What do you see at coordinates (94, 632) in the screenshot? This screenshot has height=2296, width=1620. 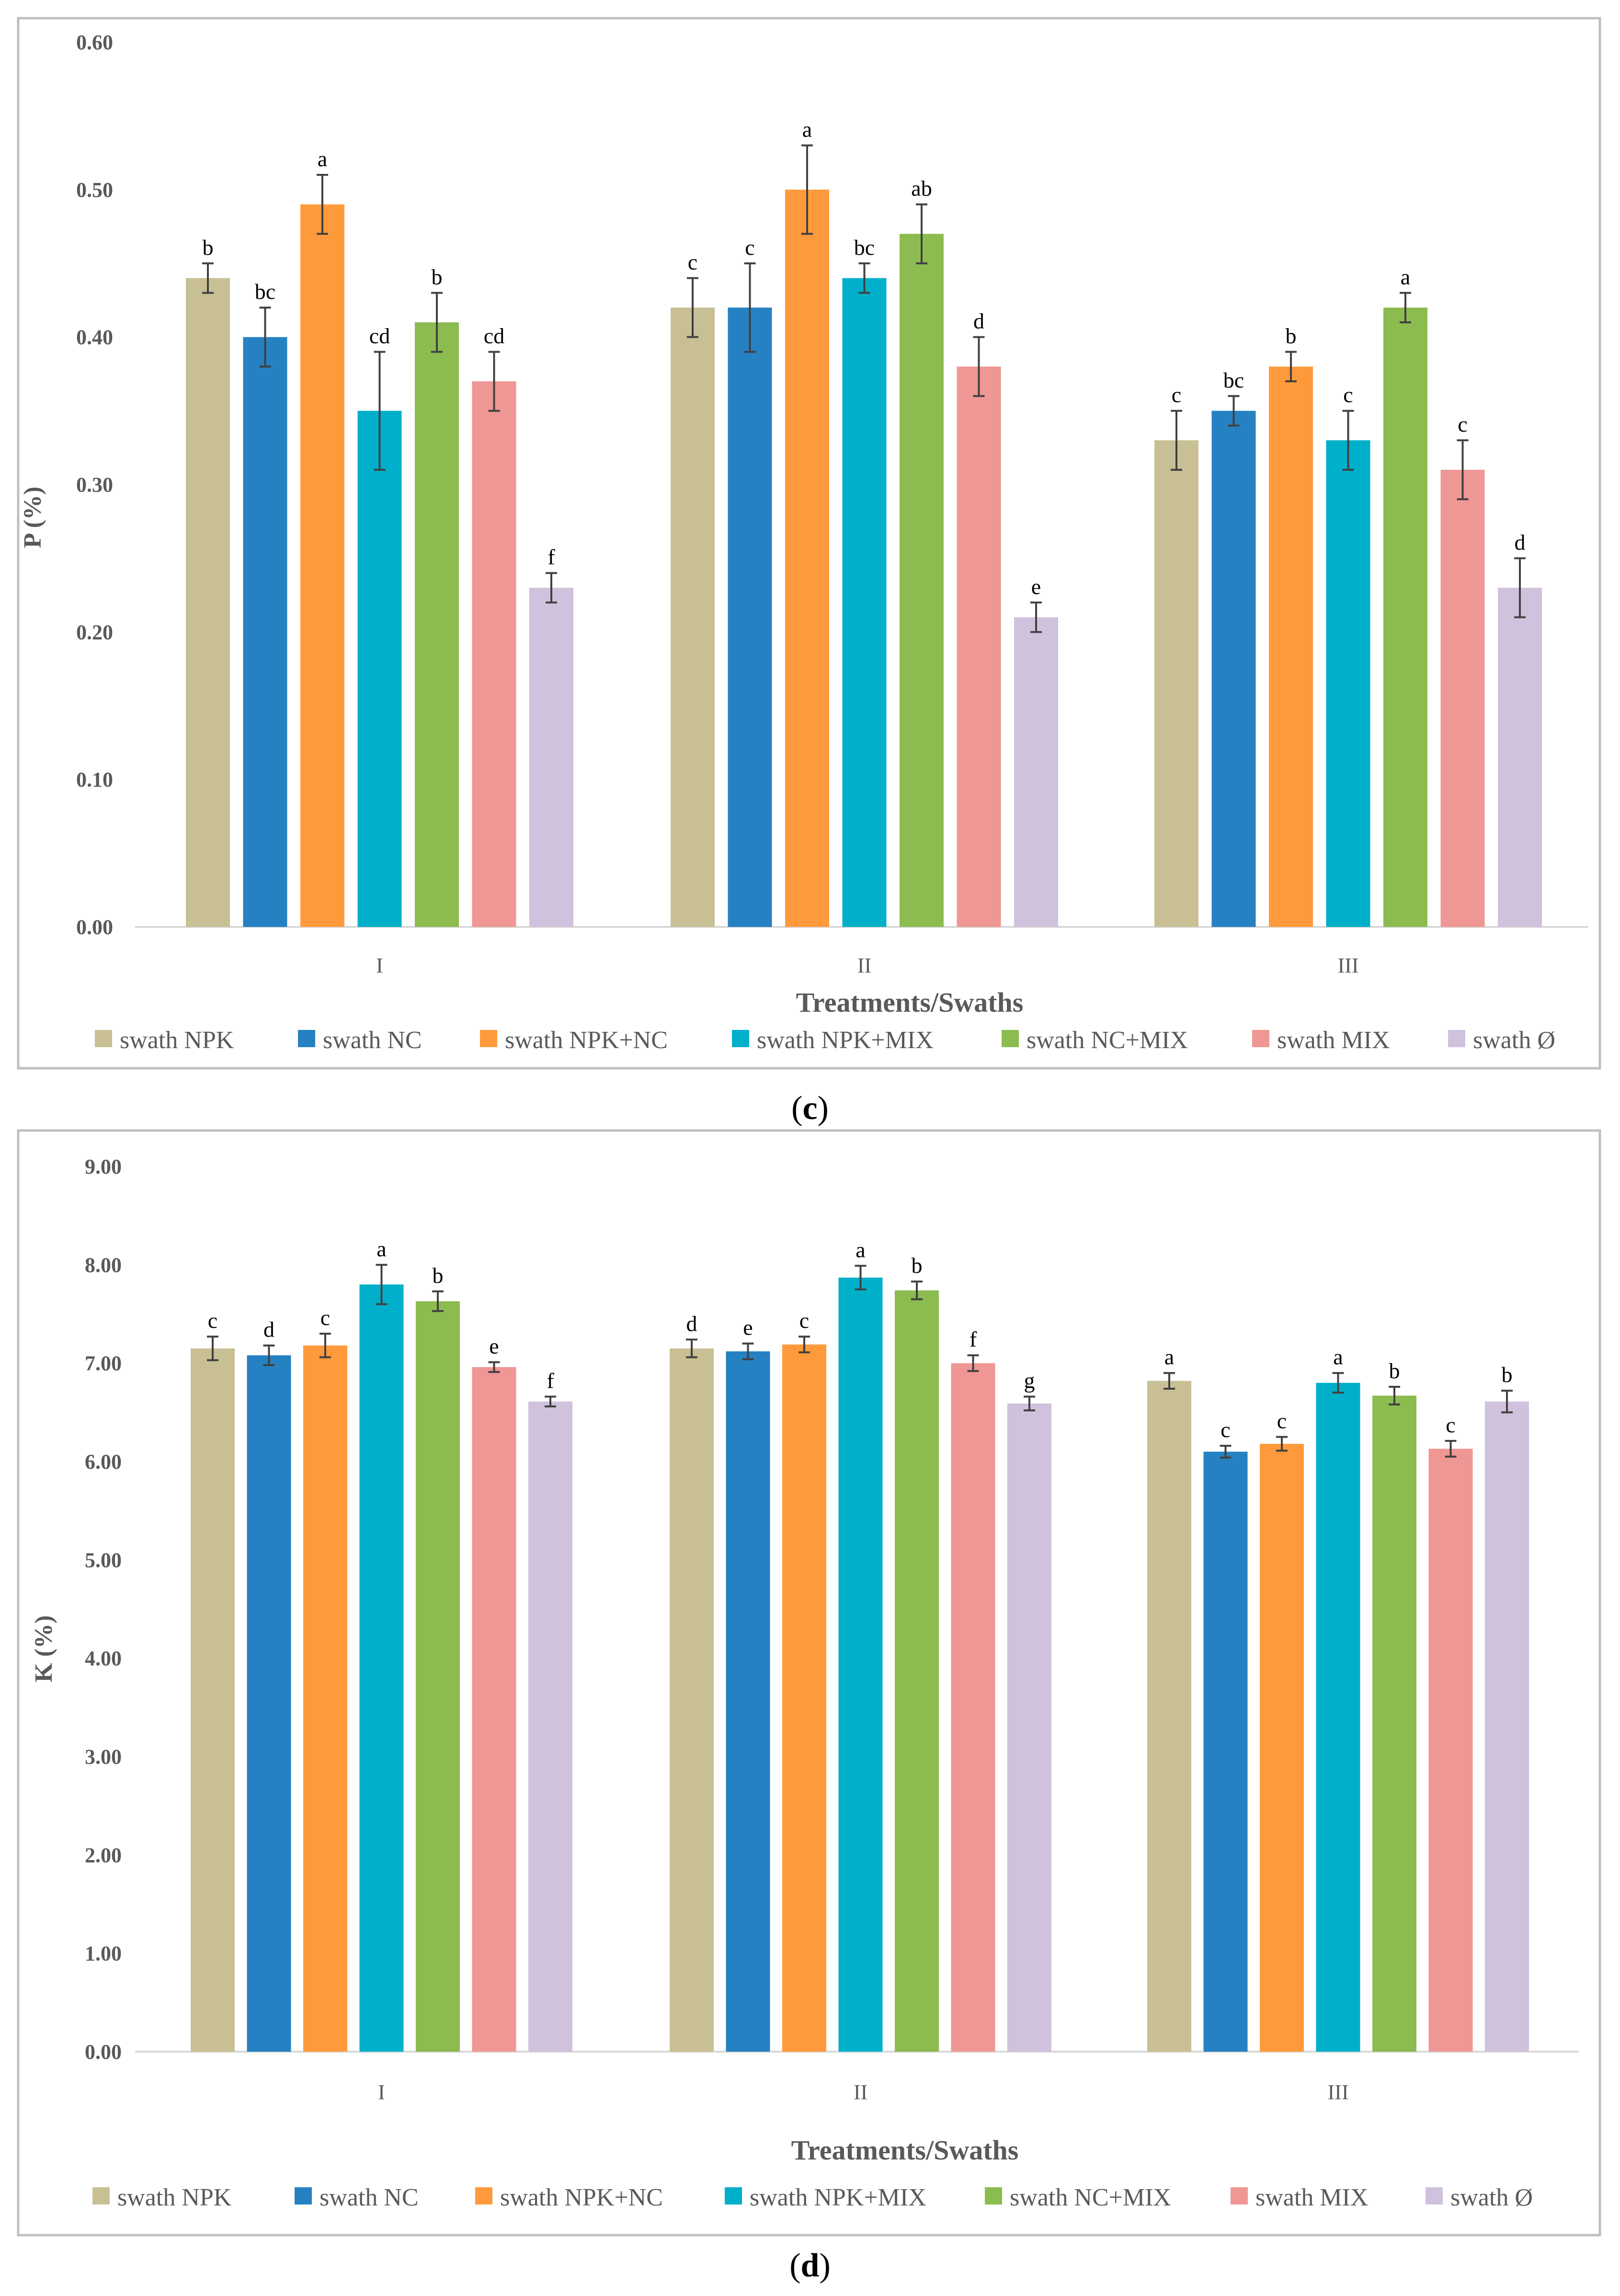 I see `y-tick-label: 0.20` at bounding box center [94, 632].